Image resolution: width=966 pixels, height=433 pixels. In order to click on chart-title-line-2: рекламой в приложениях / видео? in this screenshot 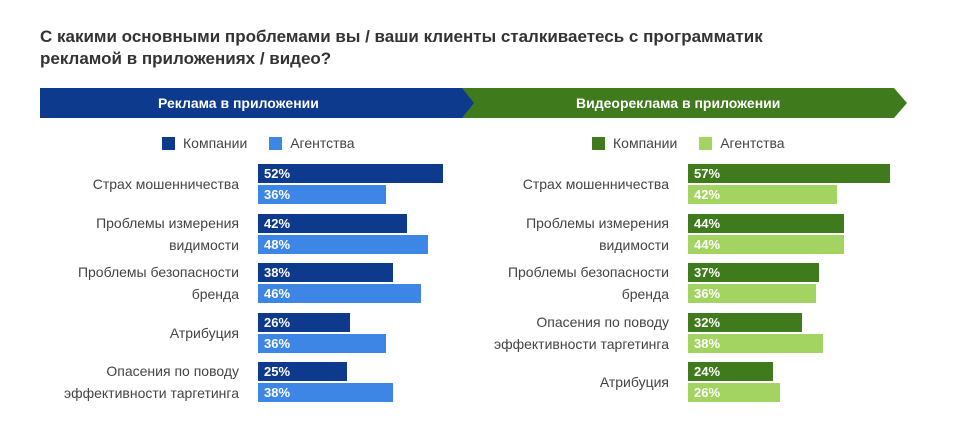, I will do `click(186, 58)`.